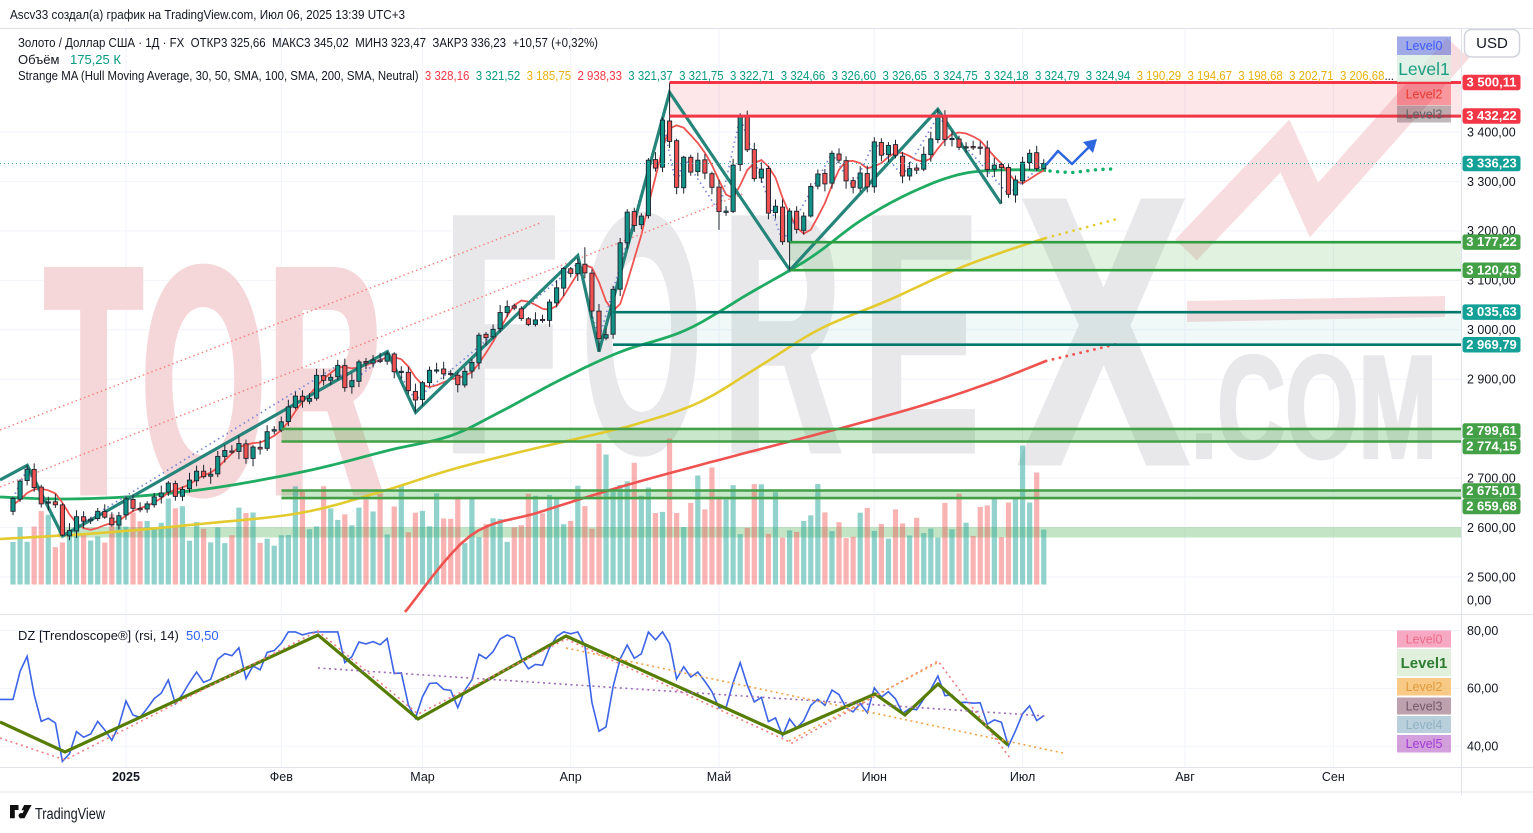 The image size is (1533, 833). I want to click on svg-text: 2 700,00, so click(1491, 478).